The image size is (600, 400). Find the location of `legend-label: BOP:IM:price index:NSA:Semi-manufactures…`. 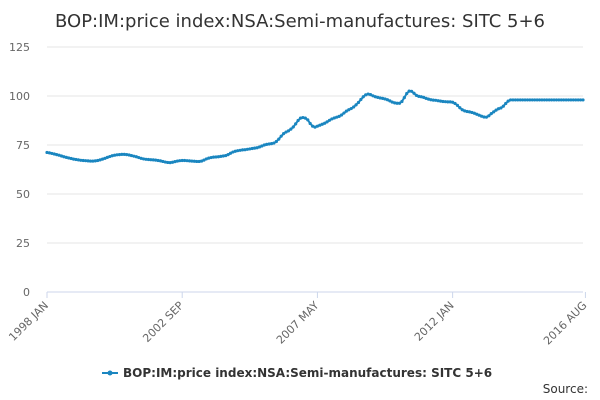

legend-label: BOP:IM:price index:NSA:Semi-manufactures… is located at coordinates (307, 373).